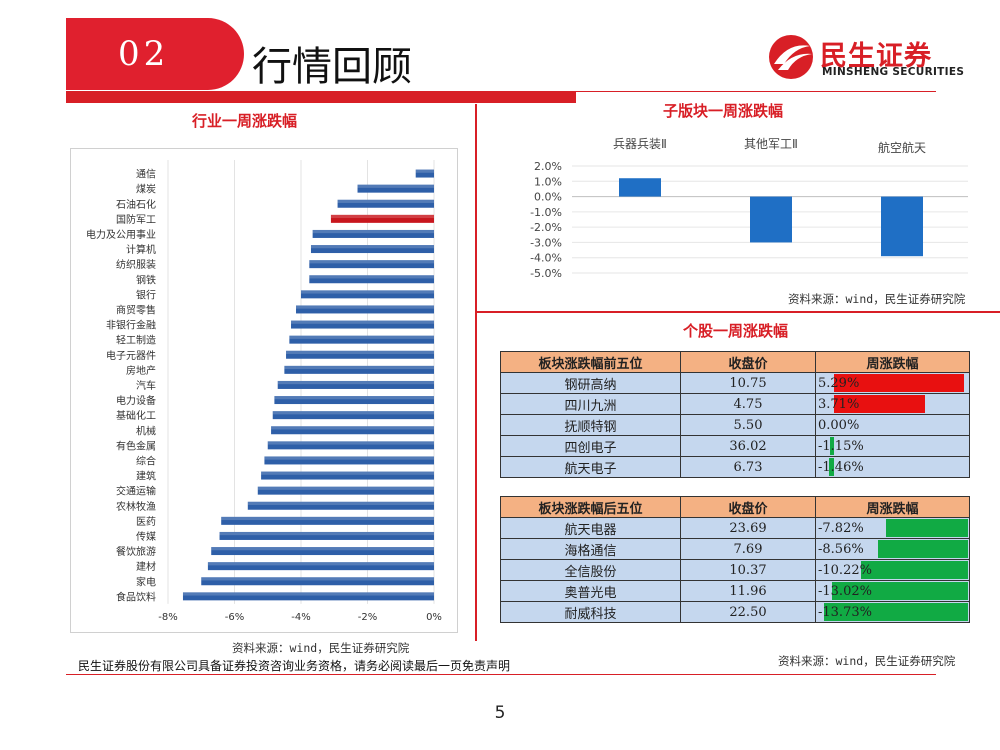 This screenshot has height=750, width=1000. Describe the element at coordinates (902, 226) in the screenshot. I see `subsector-bar` at that location.